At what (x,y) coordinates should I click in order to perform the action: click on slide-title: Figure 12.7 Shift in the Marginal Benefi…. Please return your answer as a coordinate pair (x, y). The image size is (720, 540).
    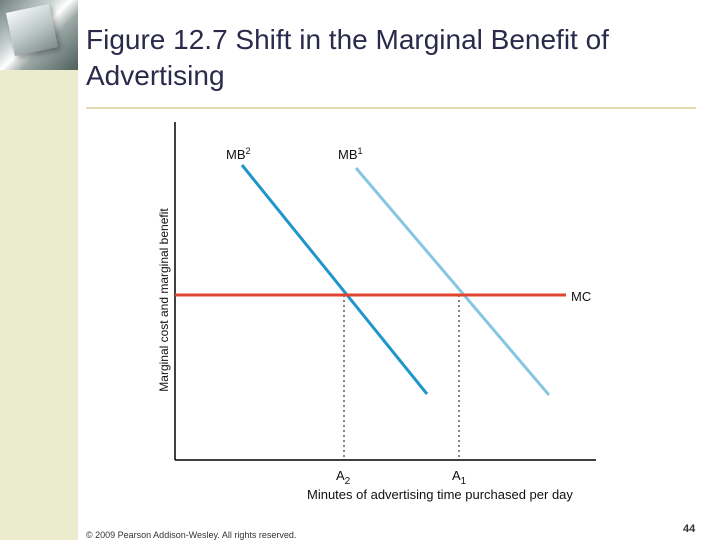
    Looking at the image, I should click on (347, 57).